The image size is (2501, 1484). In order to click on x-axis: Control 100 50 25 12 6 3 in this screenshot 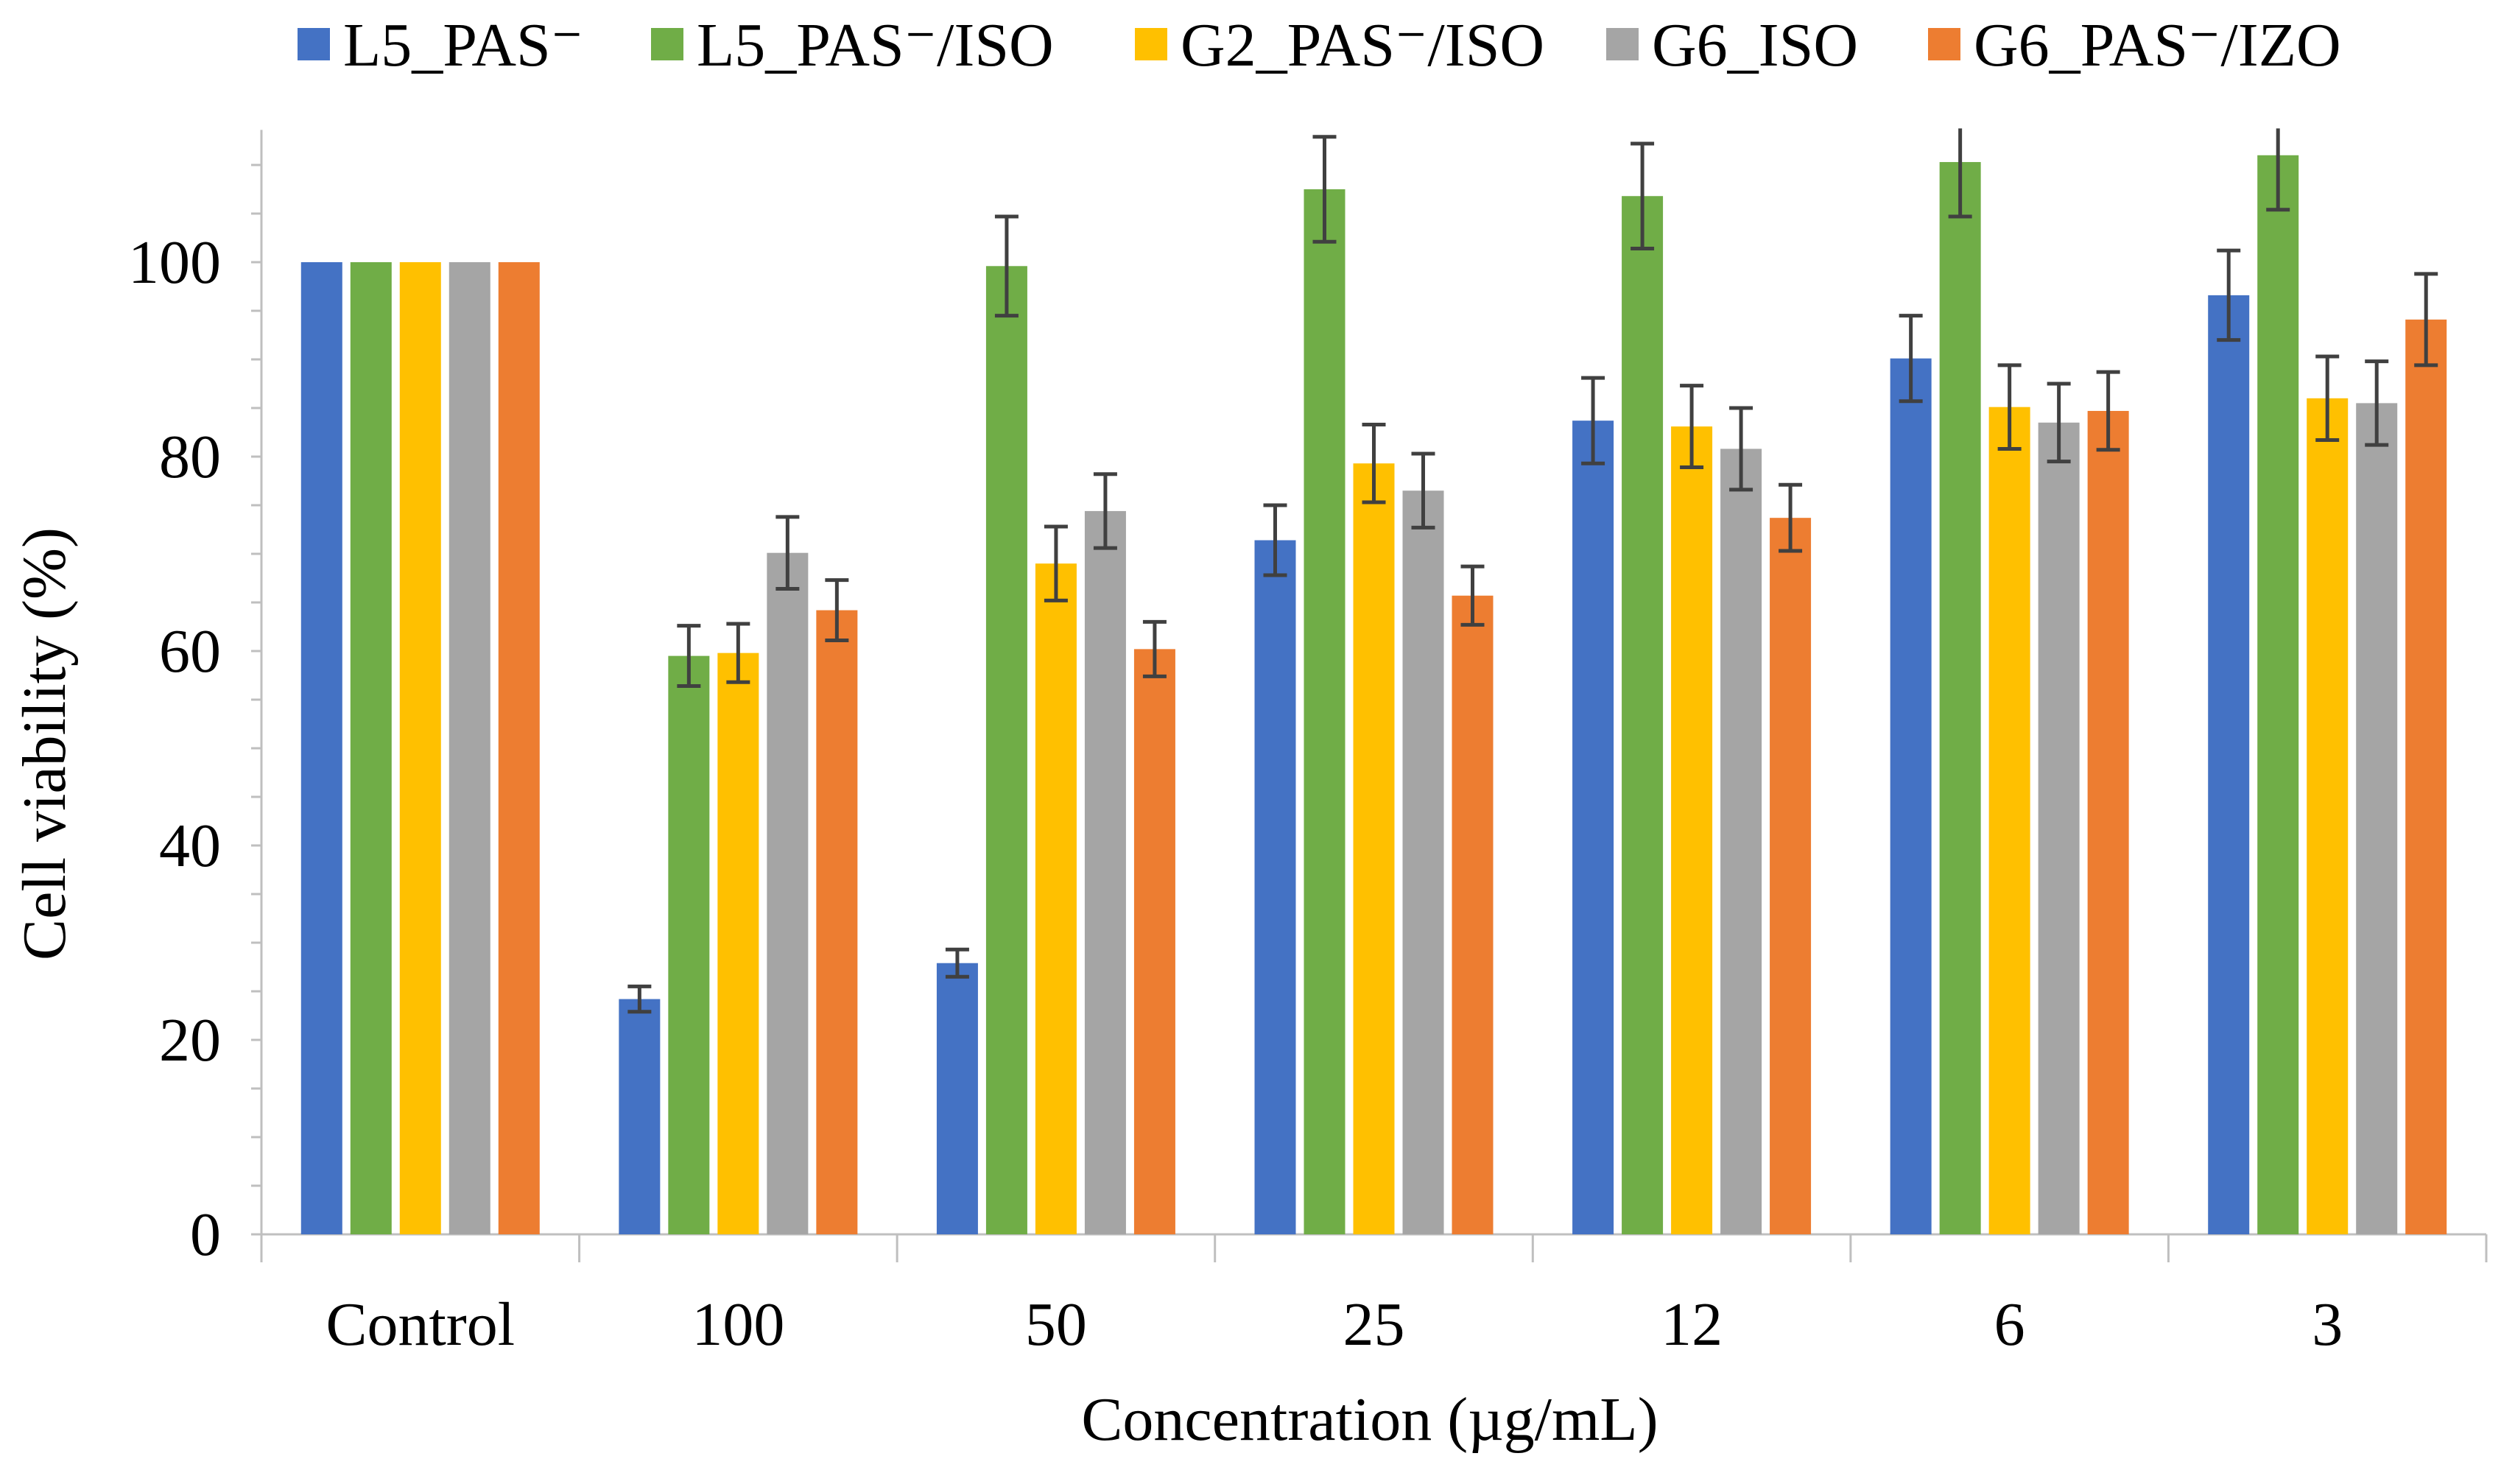, I will do `click(1374, 1296)`.